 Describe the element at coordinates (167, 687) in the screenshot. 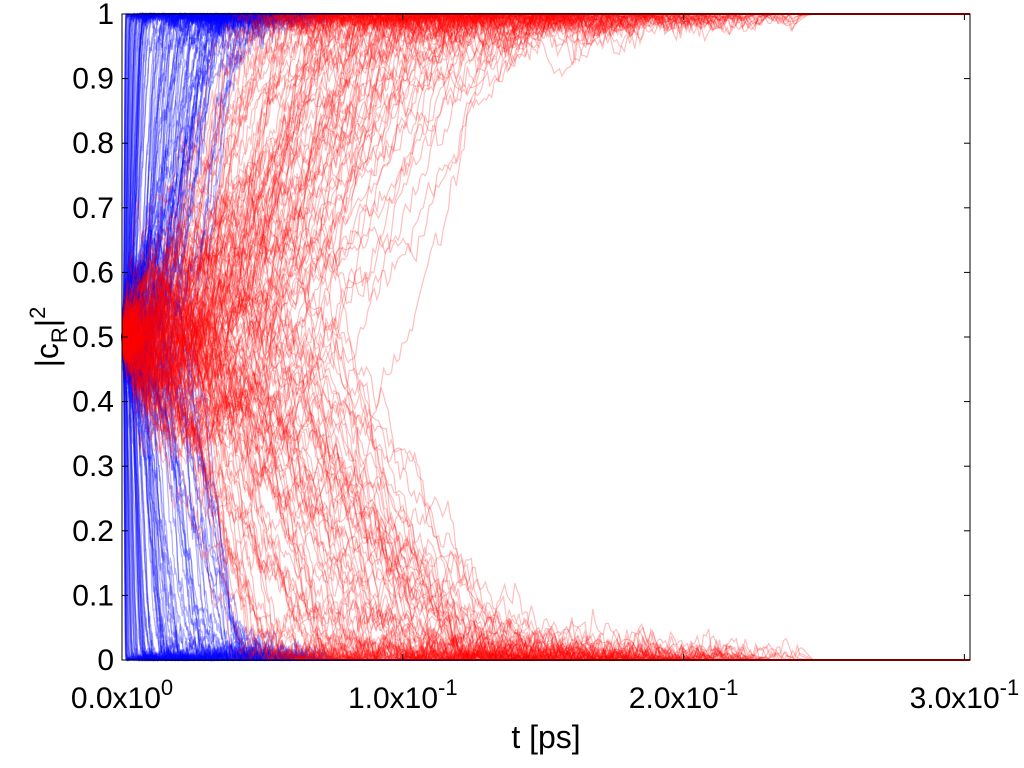

I see `x-tick-exponent: 0` at that location.